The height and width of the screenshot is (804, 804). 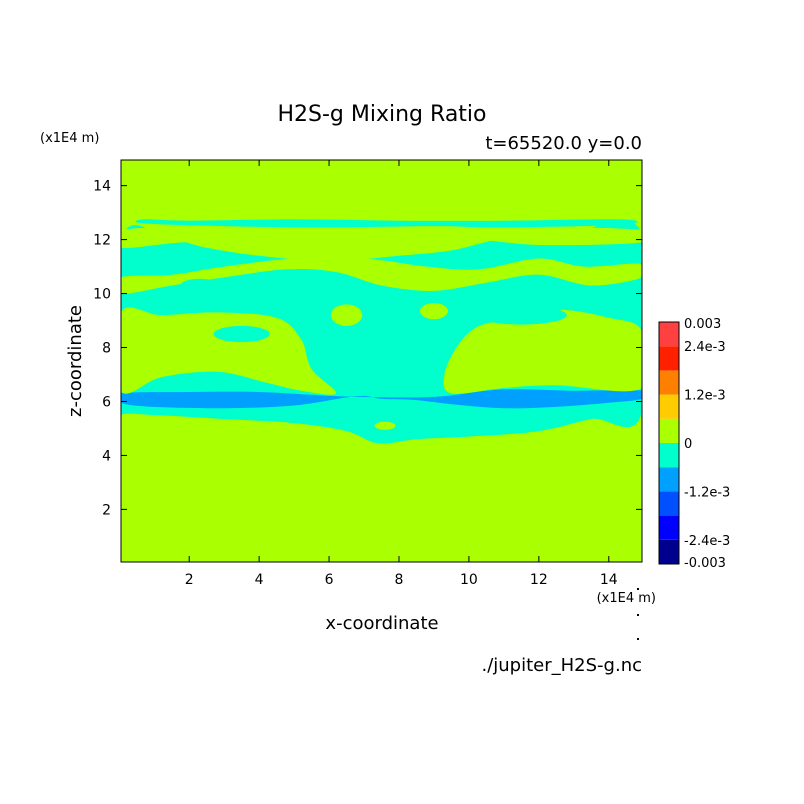 What do you see at coordinates (259, 580) in the screenshot?
I see `x-tick-label: 4` at bounding box center [259, 580].